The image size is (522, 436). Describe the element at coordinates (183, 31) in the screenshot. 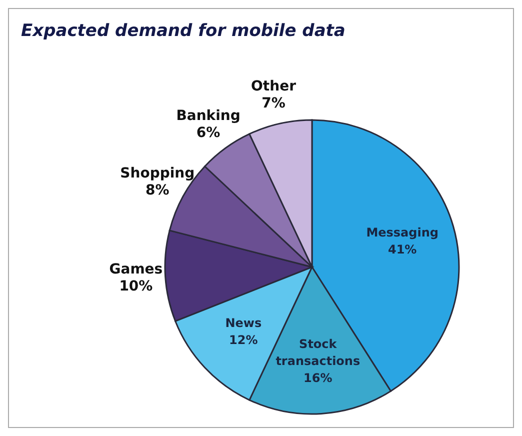

I see `chart-title: Expacted demand for mobile data` at that location.